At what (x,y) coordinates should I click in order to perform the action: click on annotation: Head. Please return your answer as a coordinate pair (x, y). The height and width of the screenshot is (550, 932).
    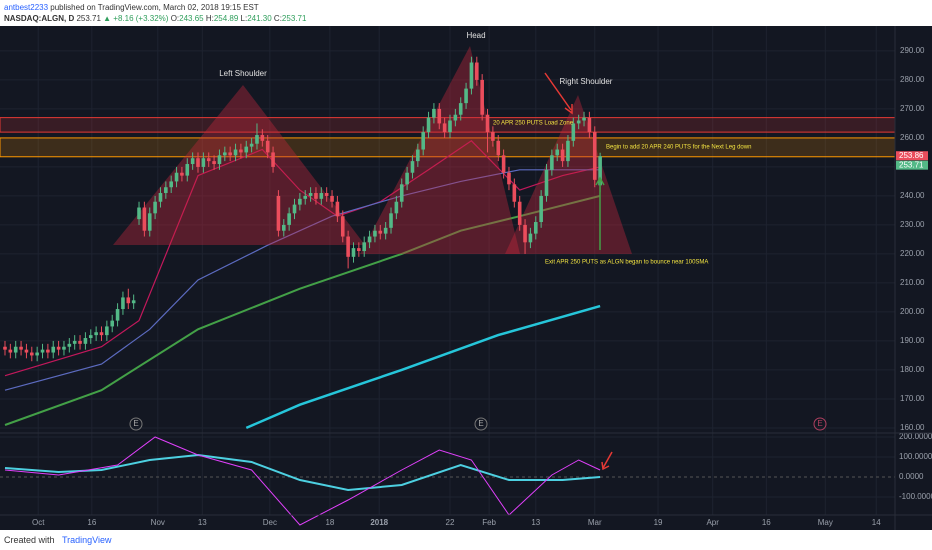
    Looking at the image, I should click on (475, 35).